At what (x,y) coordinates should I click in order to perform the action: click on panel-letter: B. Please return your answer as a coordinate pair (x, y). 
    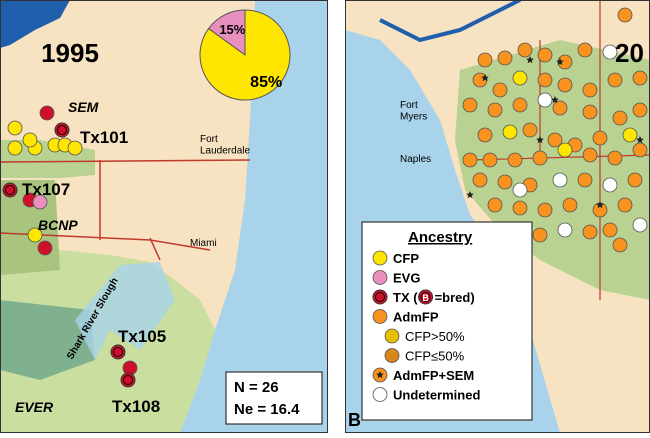
    Looking at the image, I should click on (354, 420).